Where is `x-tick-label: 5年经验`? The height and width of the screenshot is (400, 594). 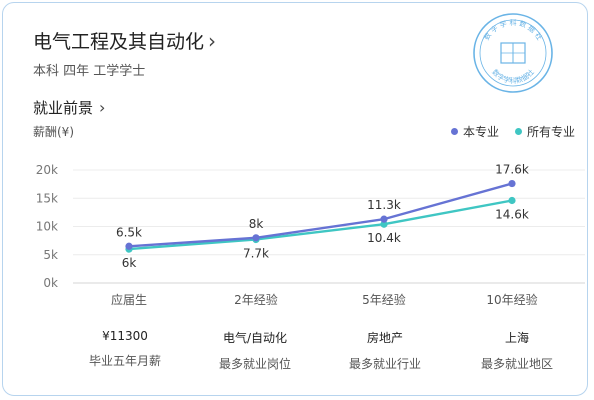
x-tick-label: 5年经验 is located at coordinates (384, 299).